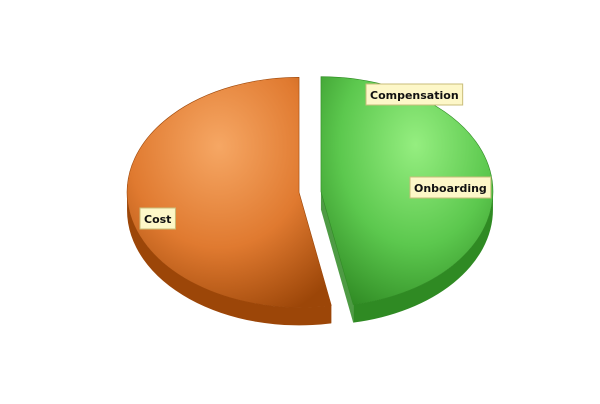  Describe the element at coordinates (229, 259) in the screenshot. I see `pie-slice-side-orange` at that location.